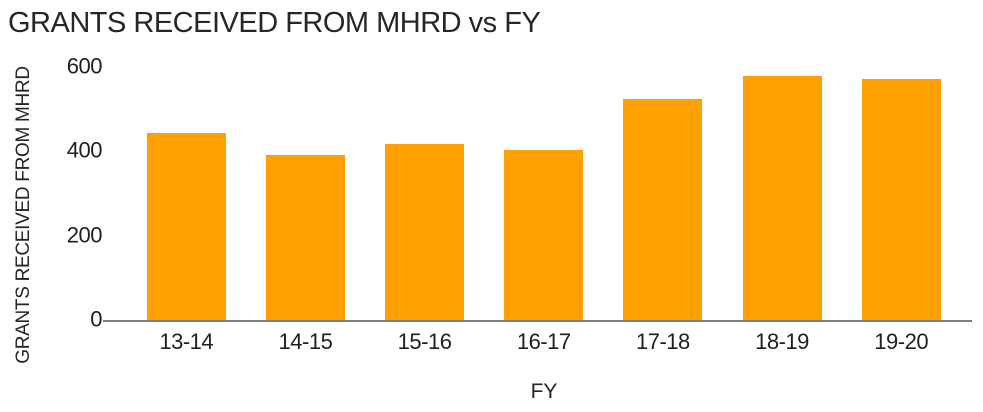  What do you see at coordinates (96, 319) in the screenshot?
I see `y-tick-label: 0` at bounding box center [96, 319].